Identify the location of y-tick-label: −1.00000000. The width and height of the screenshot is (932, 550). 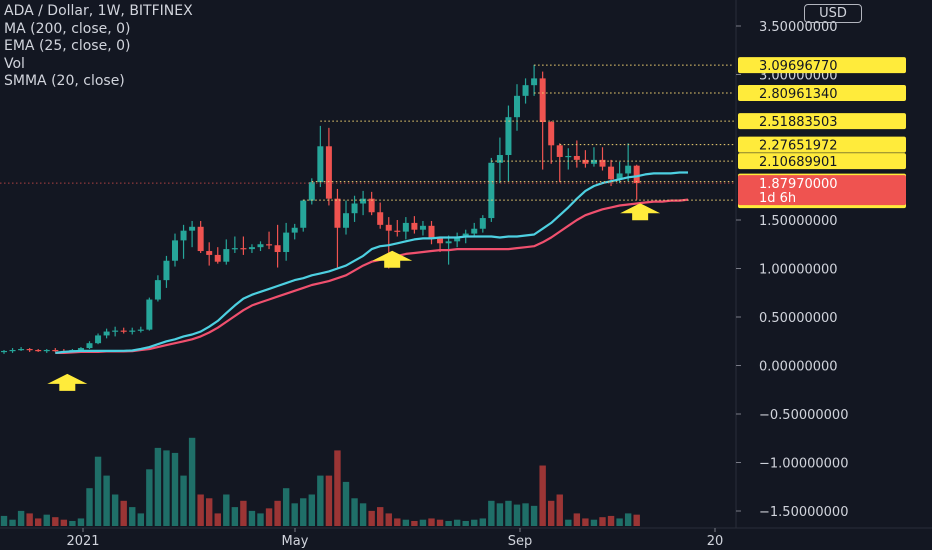
(803, 464).